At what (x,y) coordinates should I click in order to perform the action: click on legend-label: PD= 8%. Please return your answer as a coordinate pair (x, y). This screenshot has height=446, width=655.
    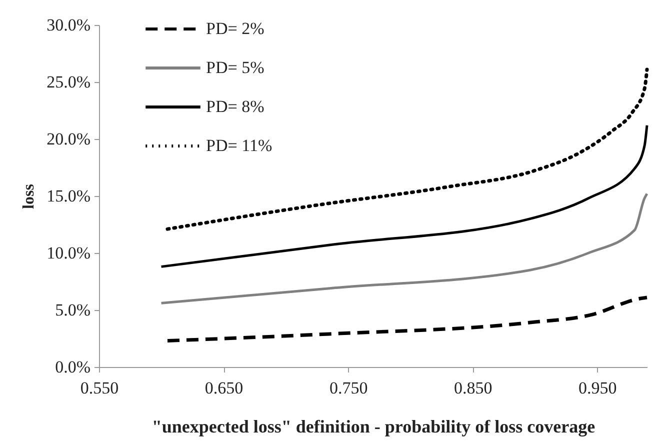
    Looking at the image, I should click on (235, 106).